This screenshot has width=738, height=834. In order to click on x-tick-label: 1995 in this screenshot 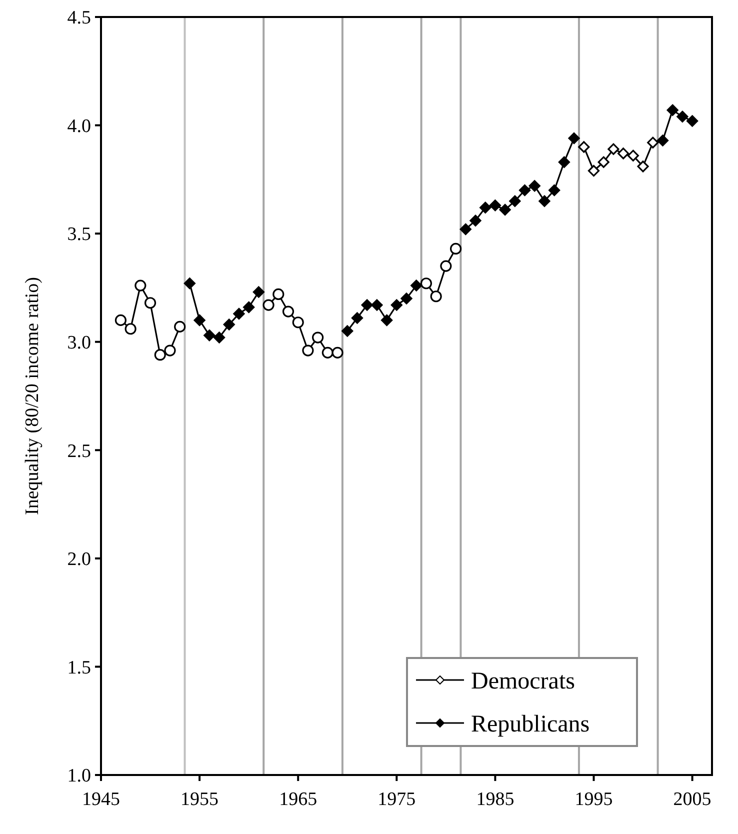, I will do `click(593, 799)`.